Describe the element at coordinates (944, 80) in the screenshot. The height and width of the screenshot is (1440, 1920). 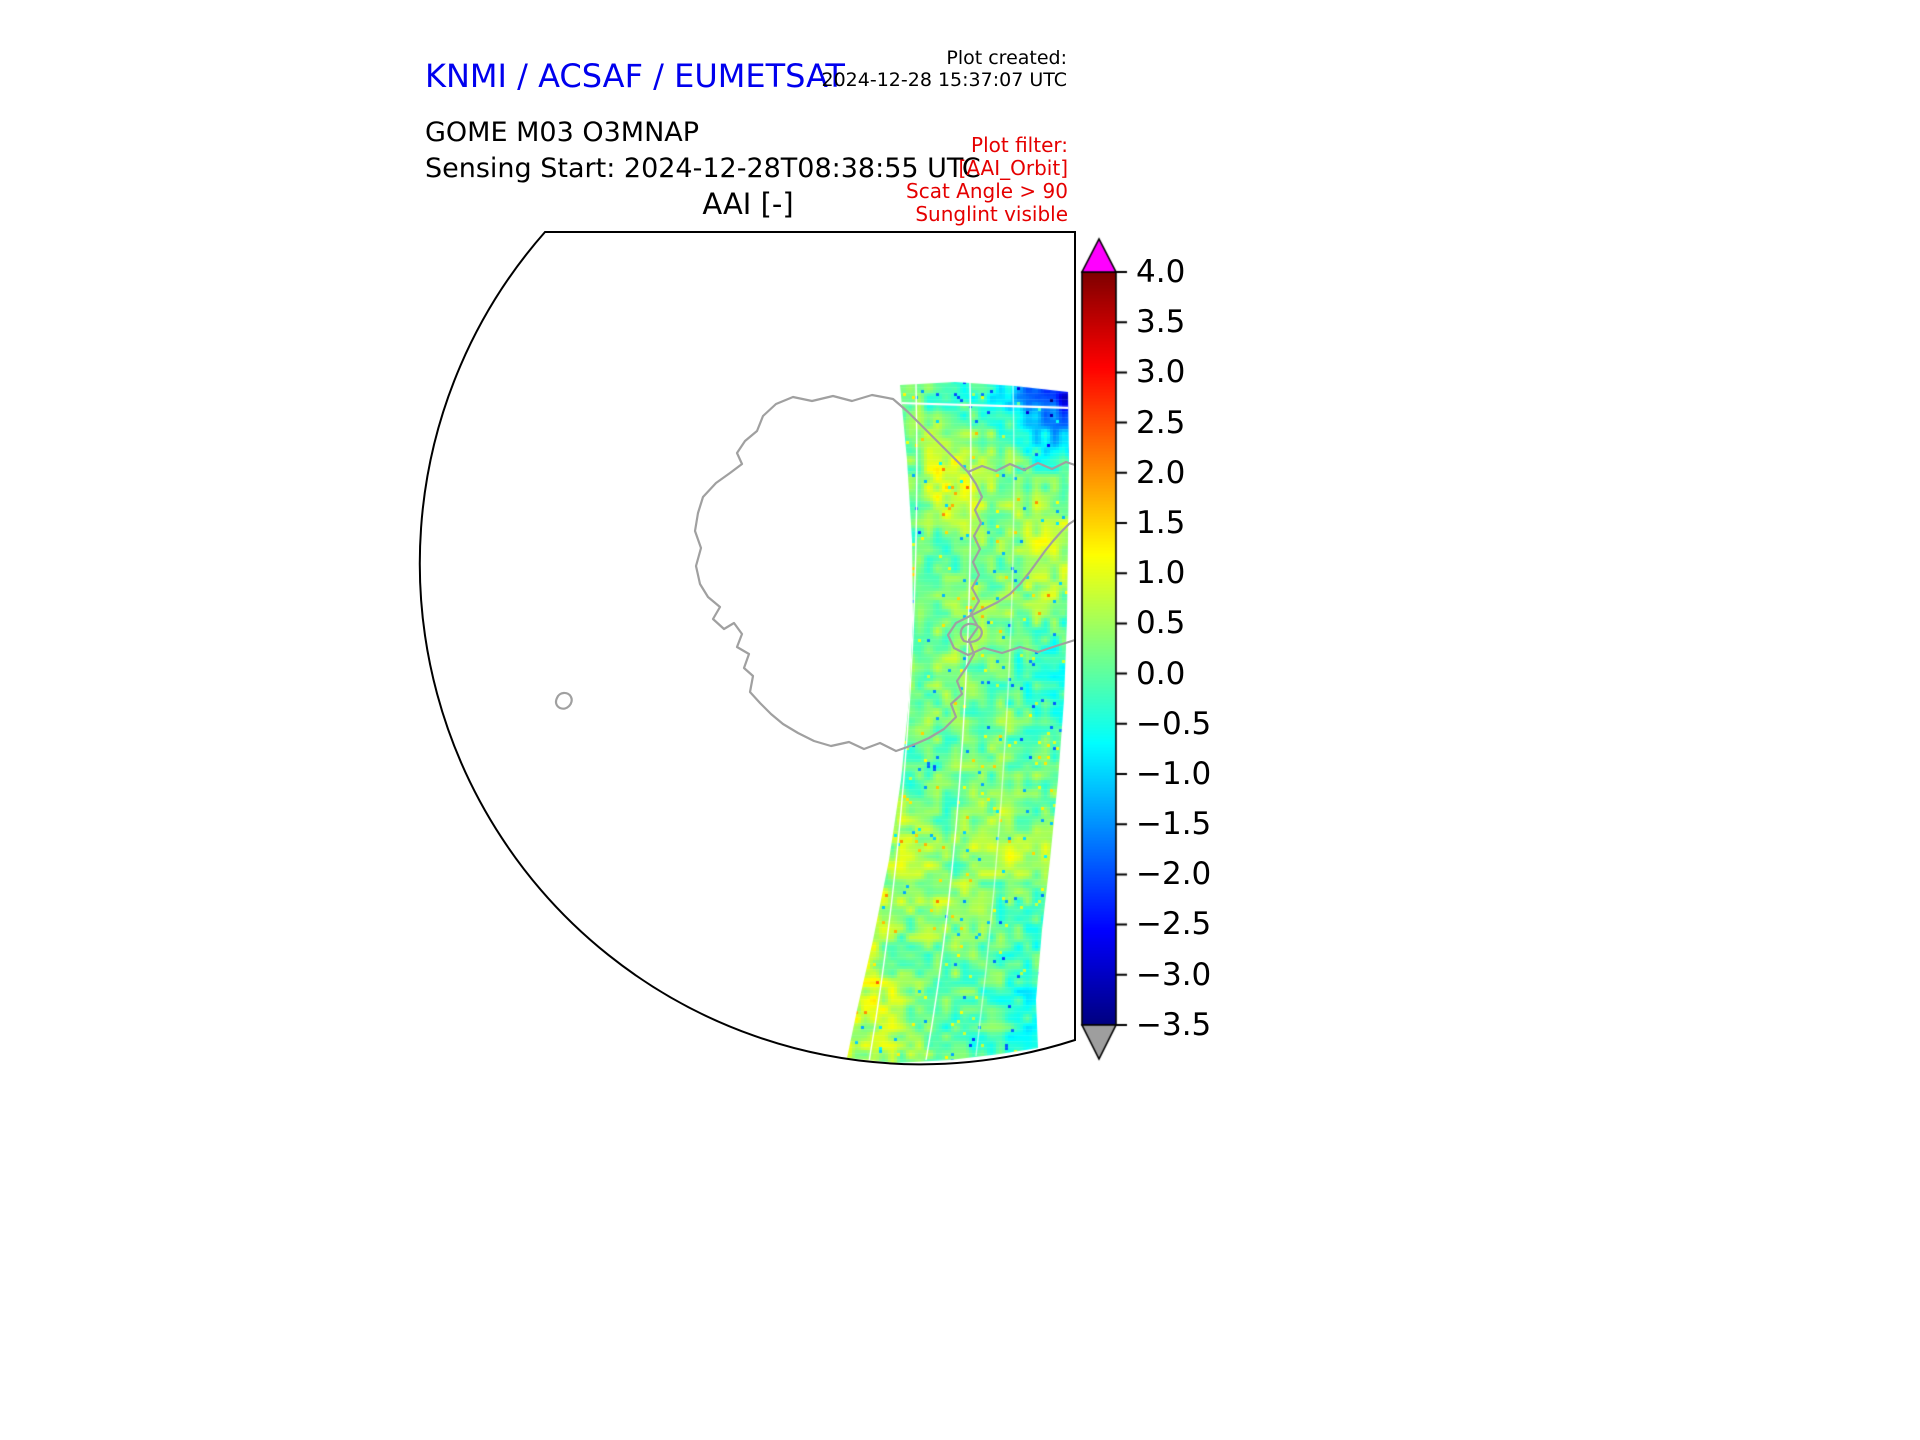
I see `plot-created-timestamp: 2024-12-28 15:37:07 UTC` at that location.